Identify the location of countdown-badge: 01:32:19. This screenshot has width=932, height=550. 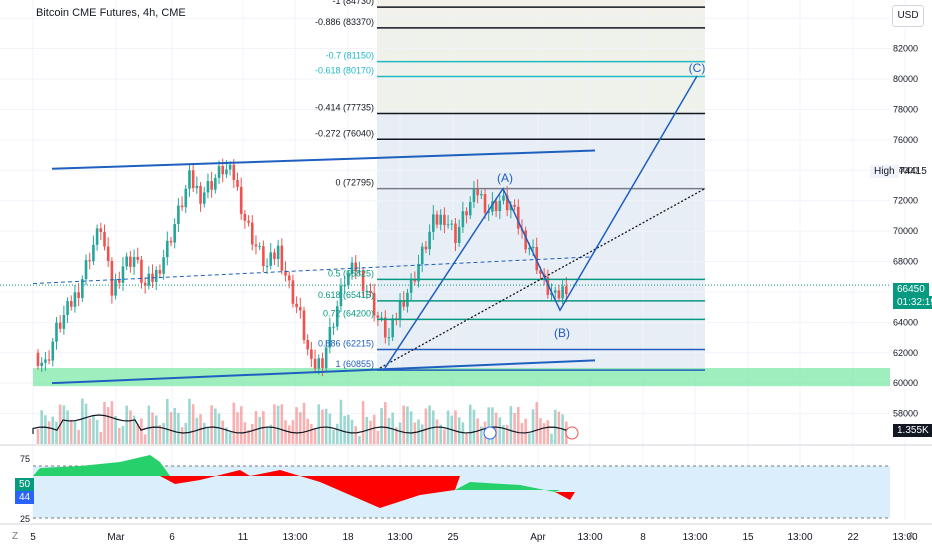
(912, 302).